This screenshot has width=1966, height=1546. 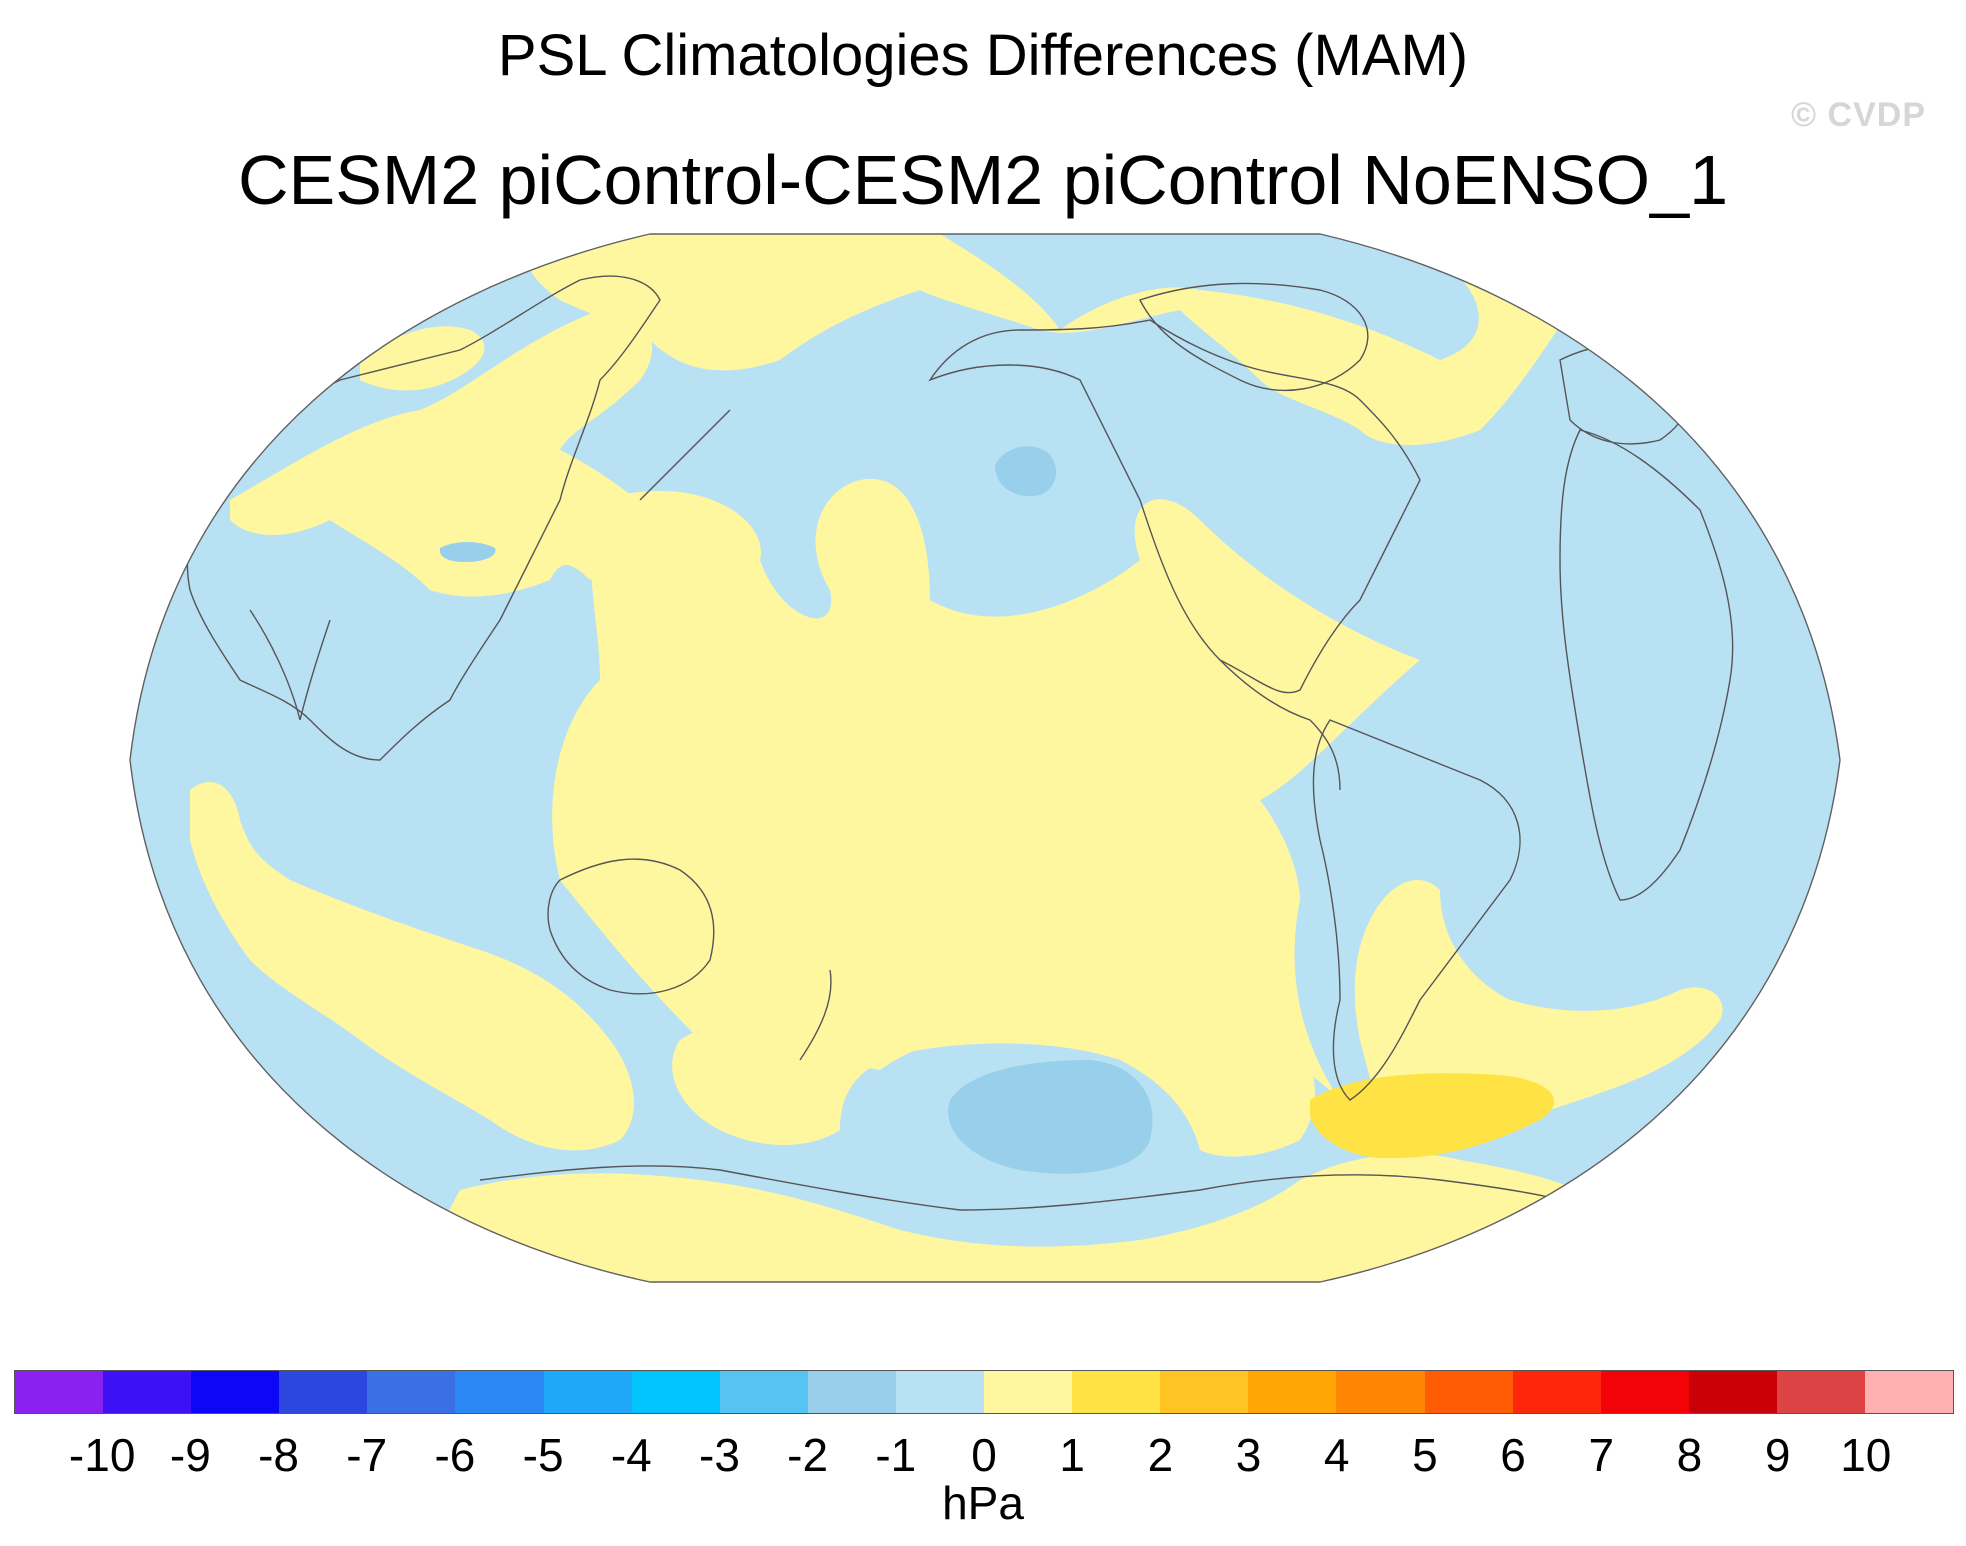 What do you see at coordinates (1280, 725) in the screenshot?
I see `coast-central-america` at bounding box center [1280, 725].